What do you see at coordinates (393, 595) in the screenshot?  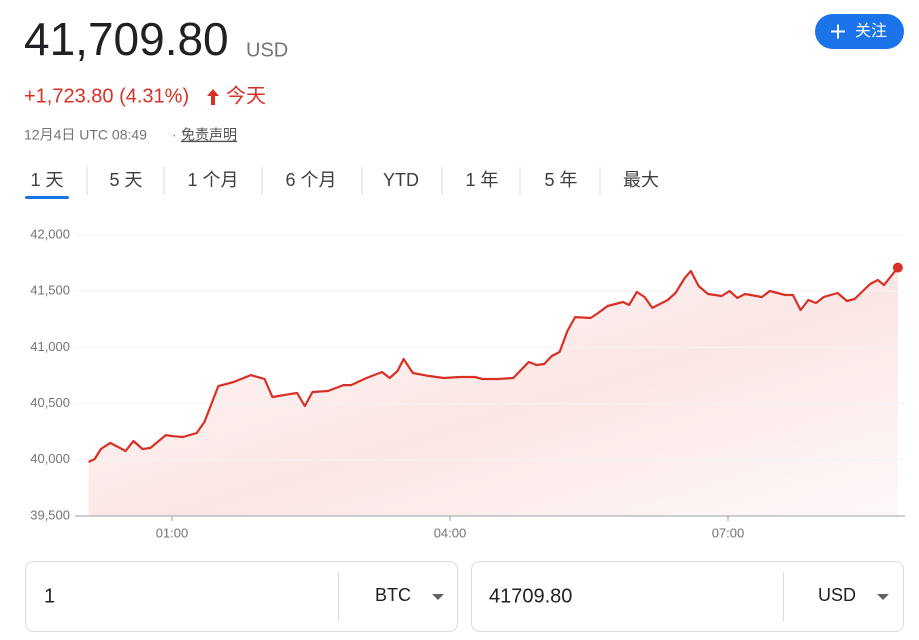 I see `from-unit: BTC` at bounding box center [393, 595].